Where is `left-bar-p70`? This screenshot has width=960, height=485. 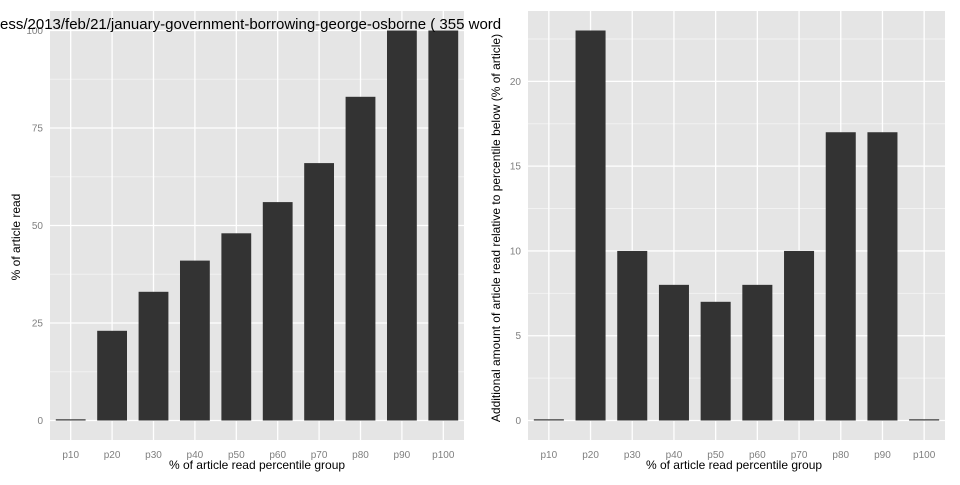 left-bar-p70 is located at coordinates (319, 292).